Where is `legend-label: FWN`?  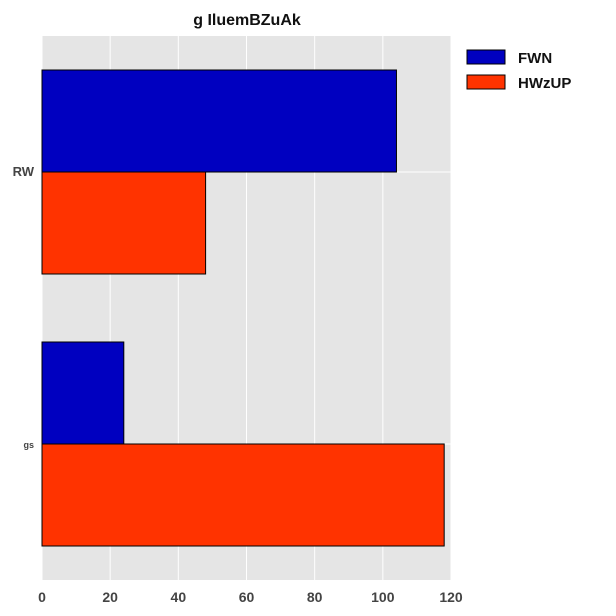 legend-label: FWN is located at coordinates (535, 58).